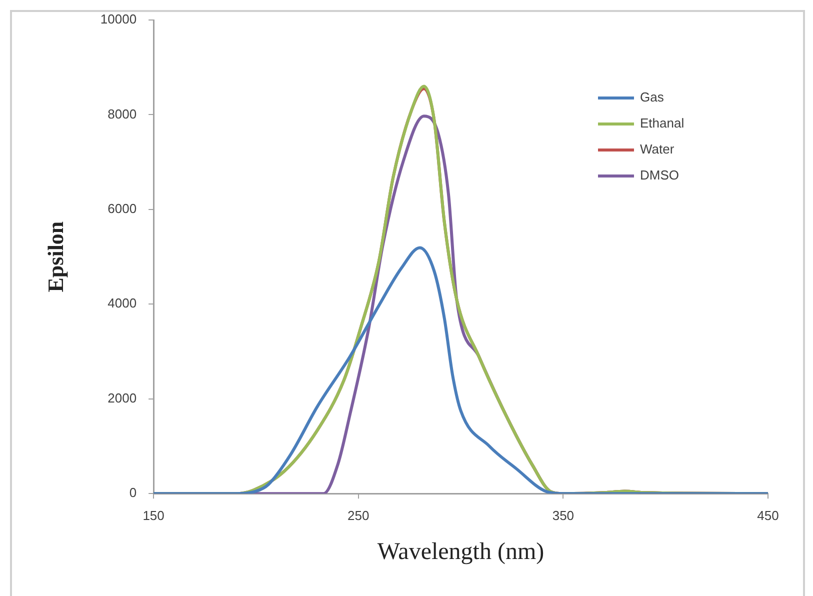  I want to click on x-tick-label: 250, so click(359, 515).